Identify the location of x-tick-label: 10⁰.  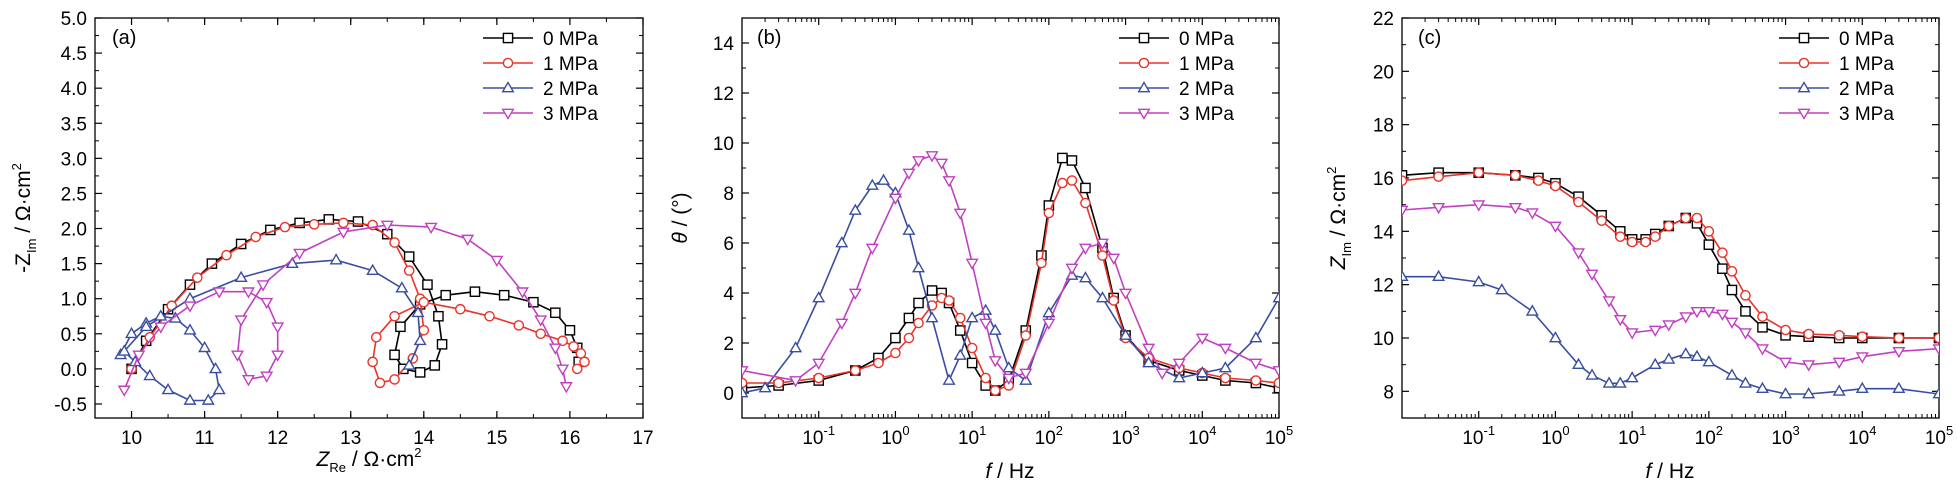
(1555, 436).